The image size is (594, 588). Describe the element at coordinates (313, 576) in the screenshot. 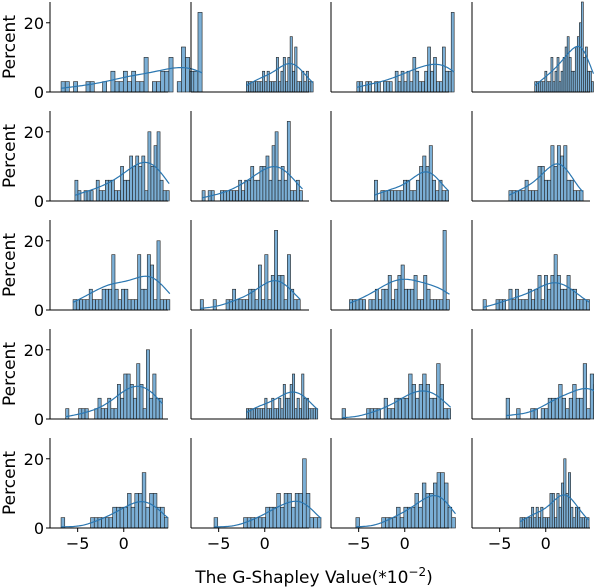

I see `x-axis-label: The G-Shapley Value(*10−2)` at that location.